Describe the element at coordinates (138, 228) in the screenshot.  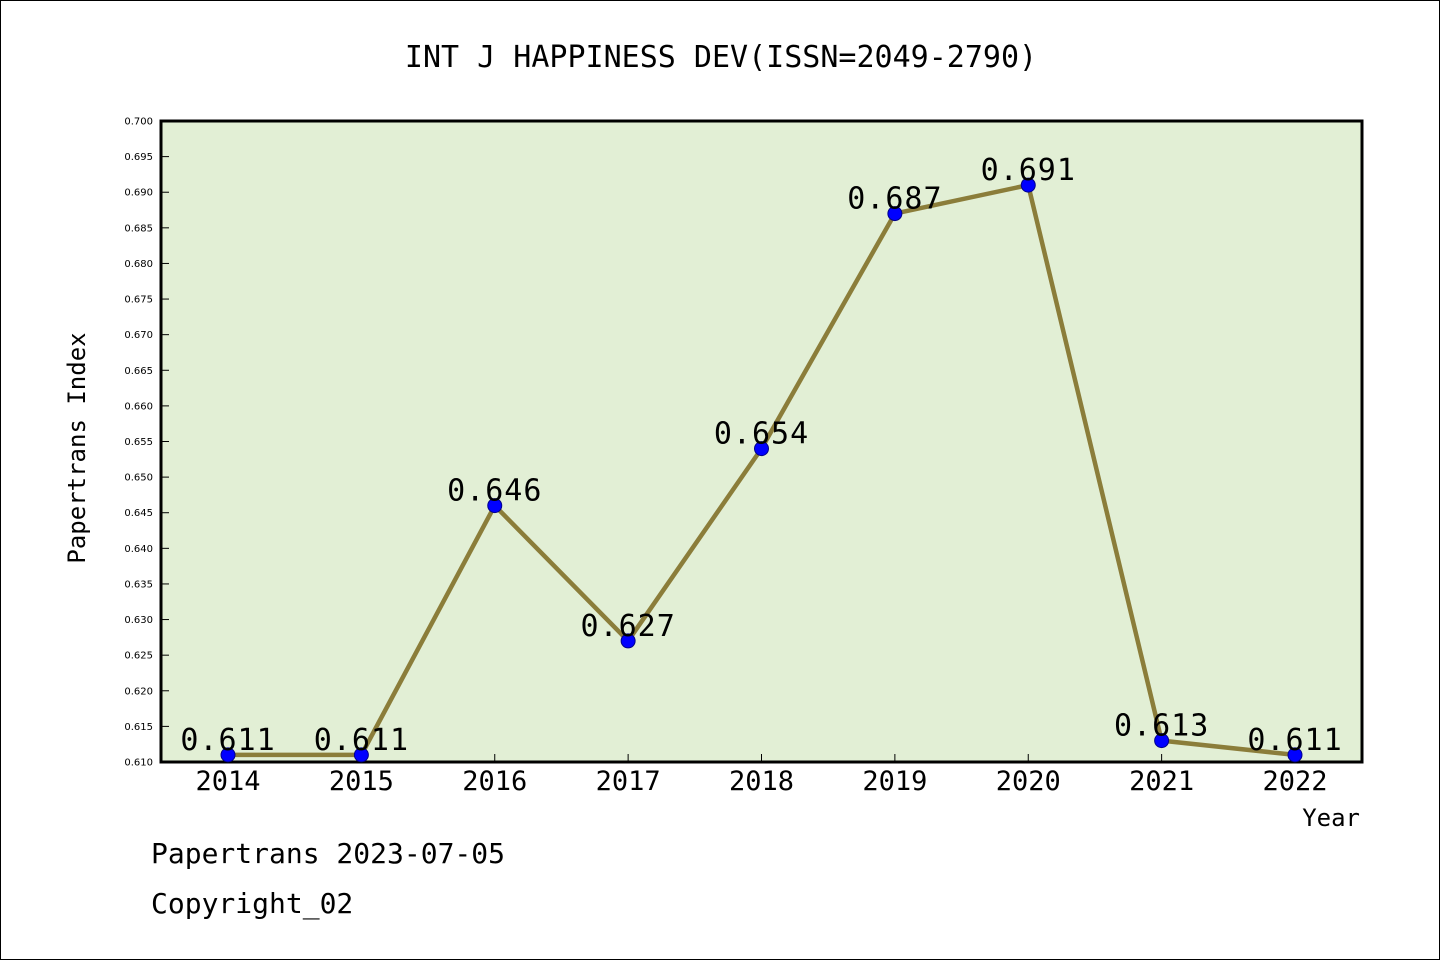
I see `y-tick-label: 0.685` at that location.